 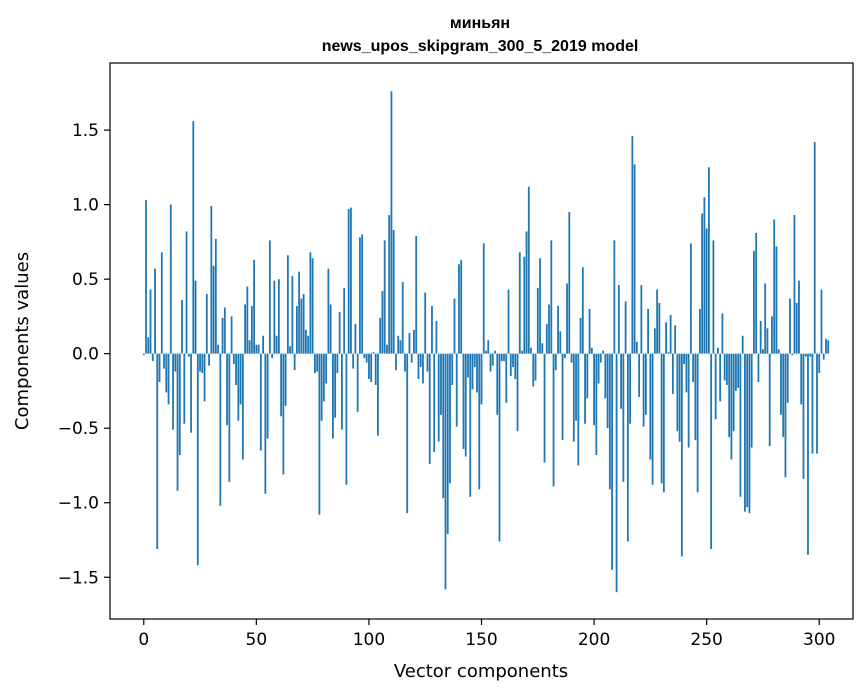 What do you see at coordinates (78, 429) in the screenshot?
I see `y-tick-label: −0.5` at bounding box center [78, 429].